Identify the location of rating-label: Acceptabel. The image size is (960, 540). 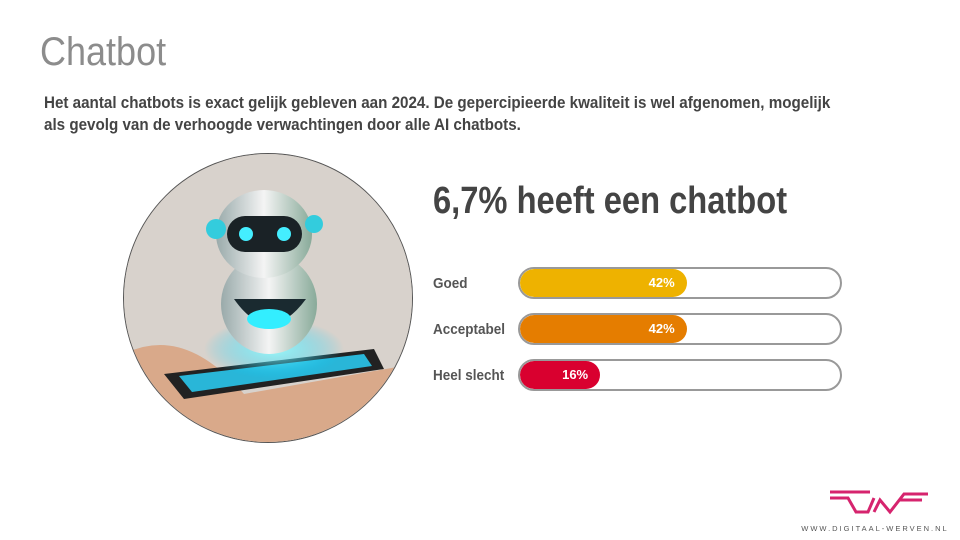
(469, 329).